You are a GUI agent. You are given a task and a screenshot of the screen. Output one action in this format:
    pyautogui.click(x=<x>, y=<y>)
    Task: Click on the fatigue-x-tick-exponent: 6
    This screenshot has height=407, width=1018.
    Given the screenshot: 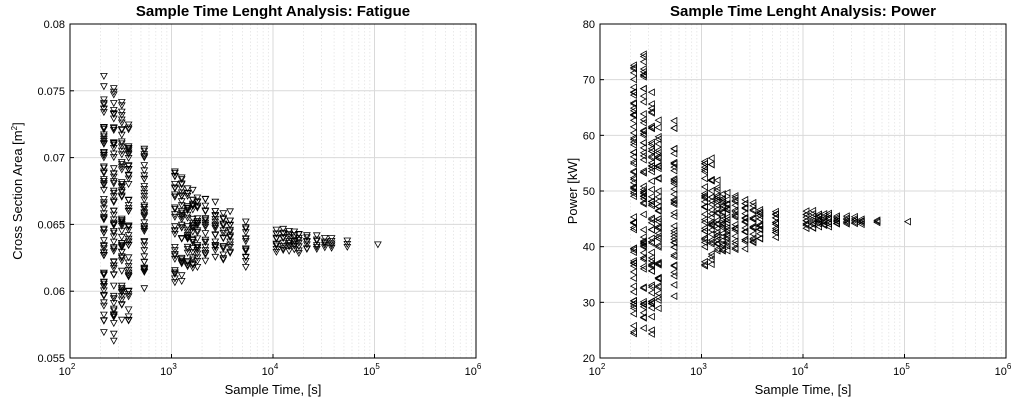 What is the action you would take?
    pyautogui.click(x=479, y=366)
    